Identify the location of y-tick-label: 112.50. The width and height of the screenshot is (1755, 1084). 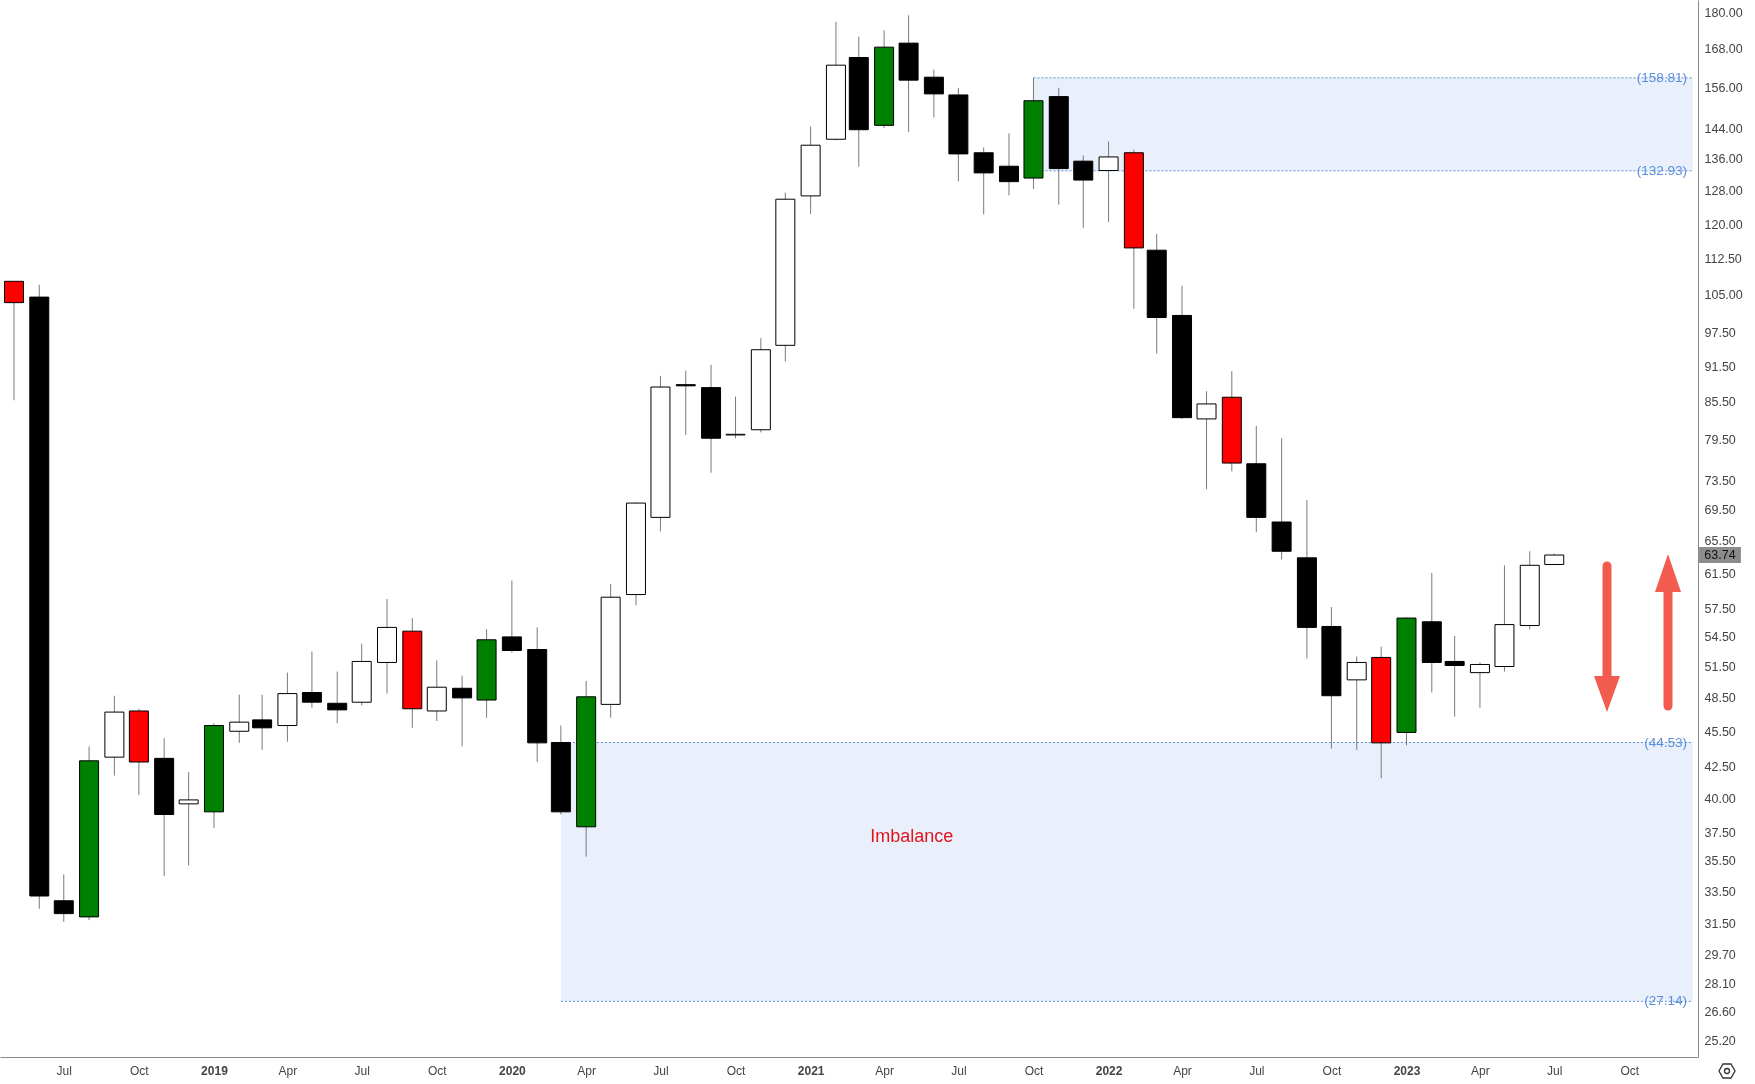
(1723, 258).